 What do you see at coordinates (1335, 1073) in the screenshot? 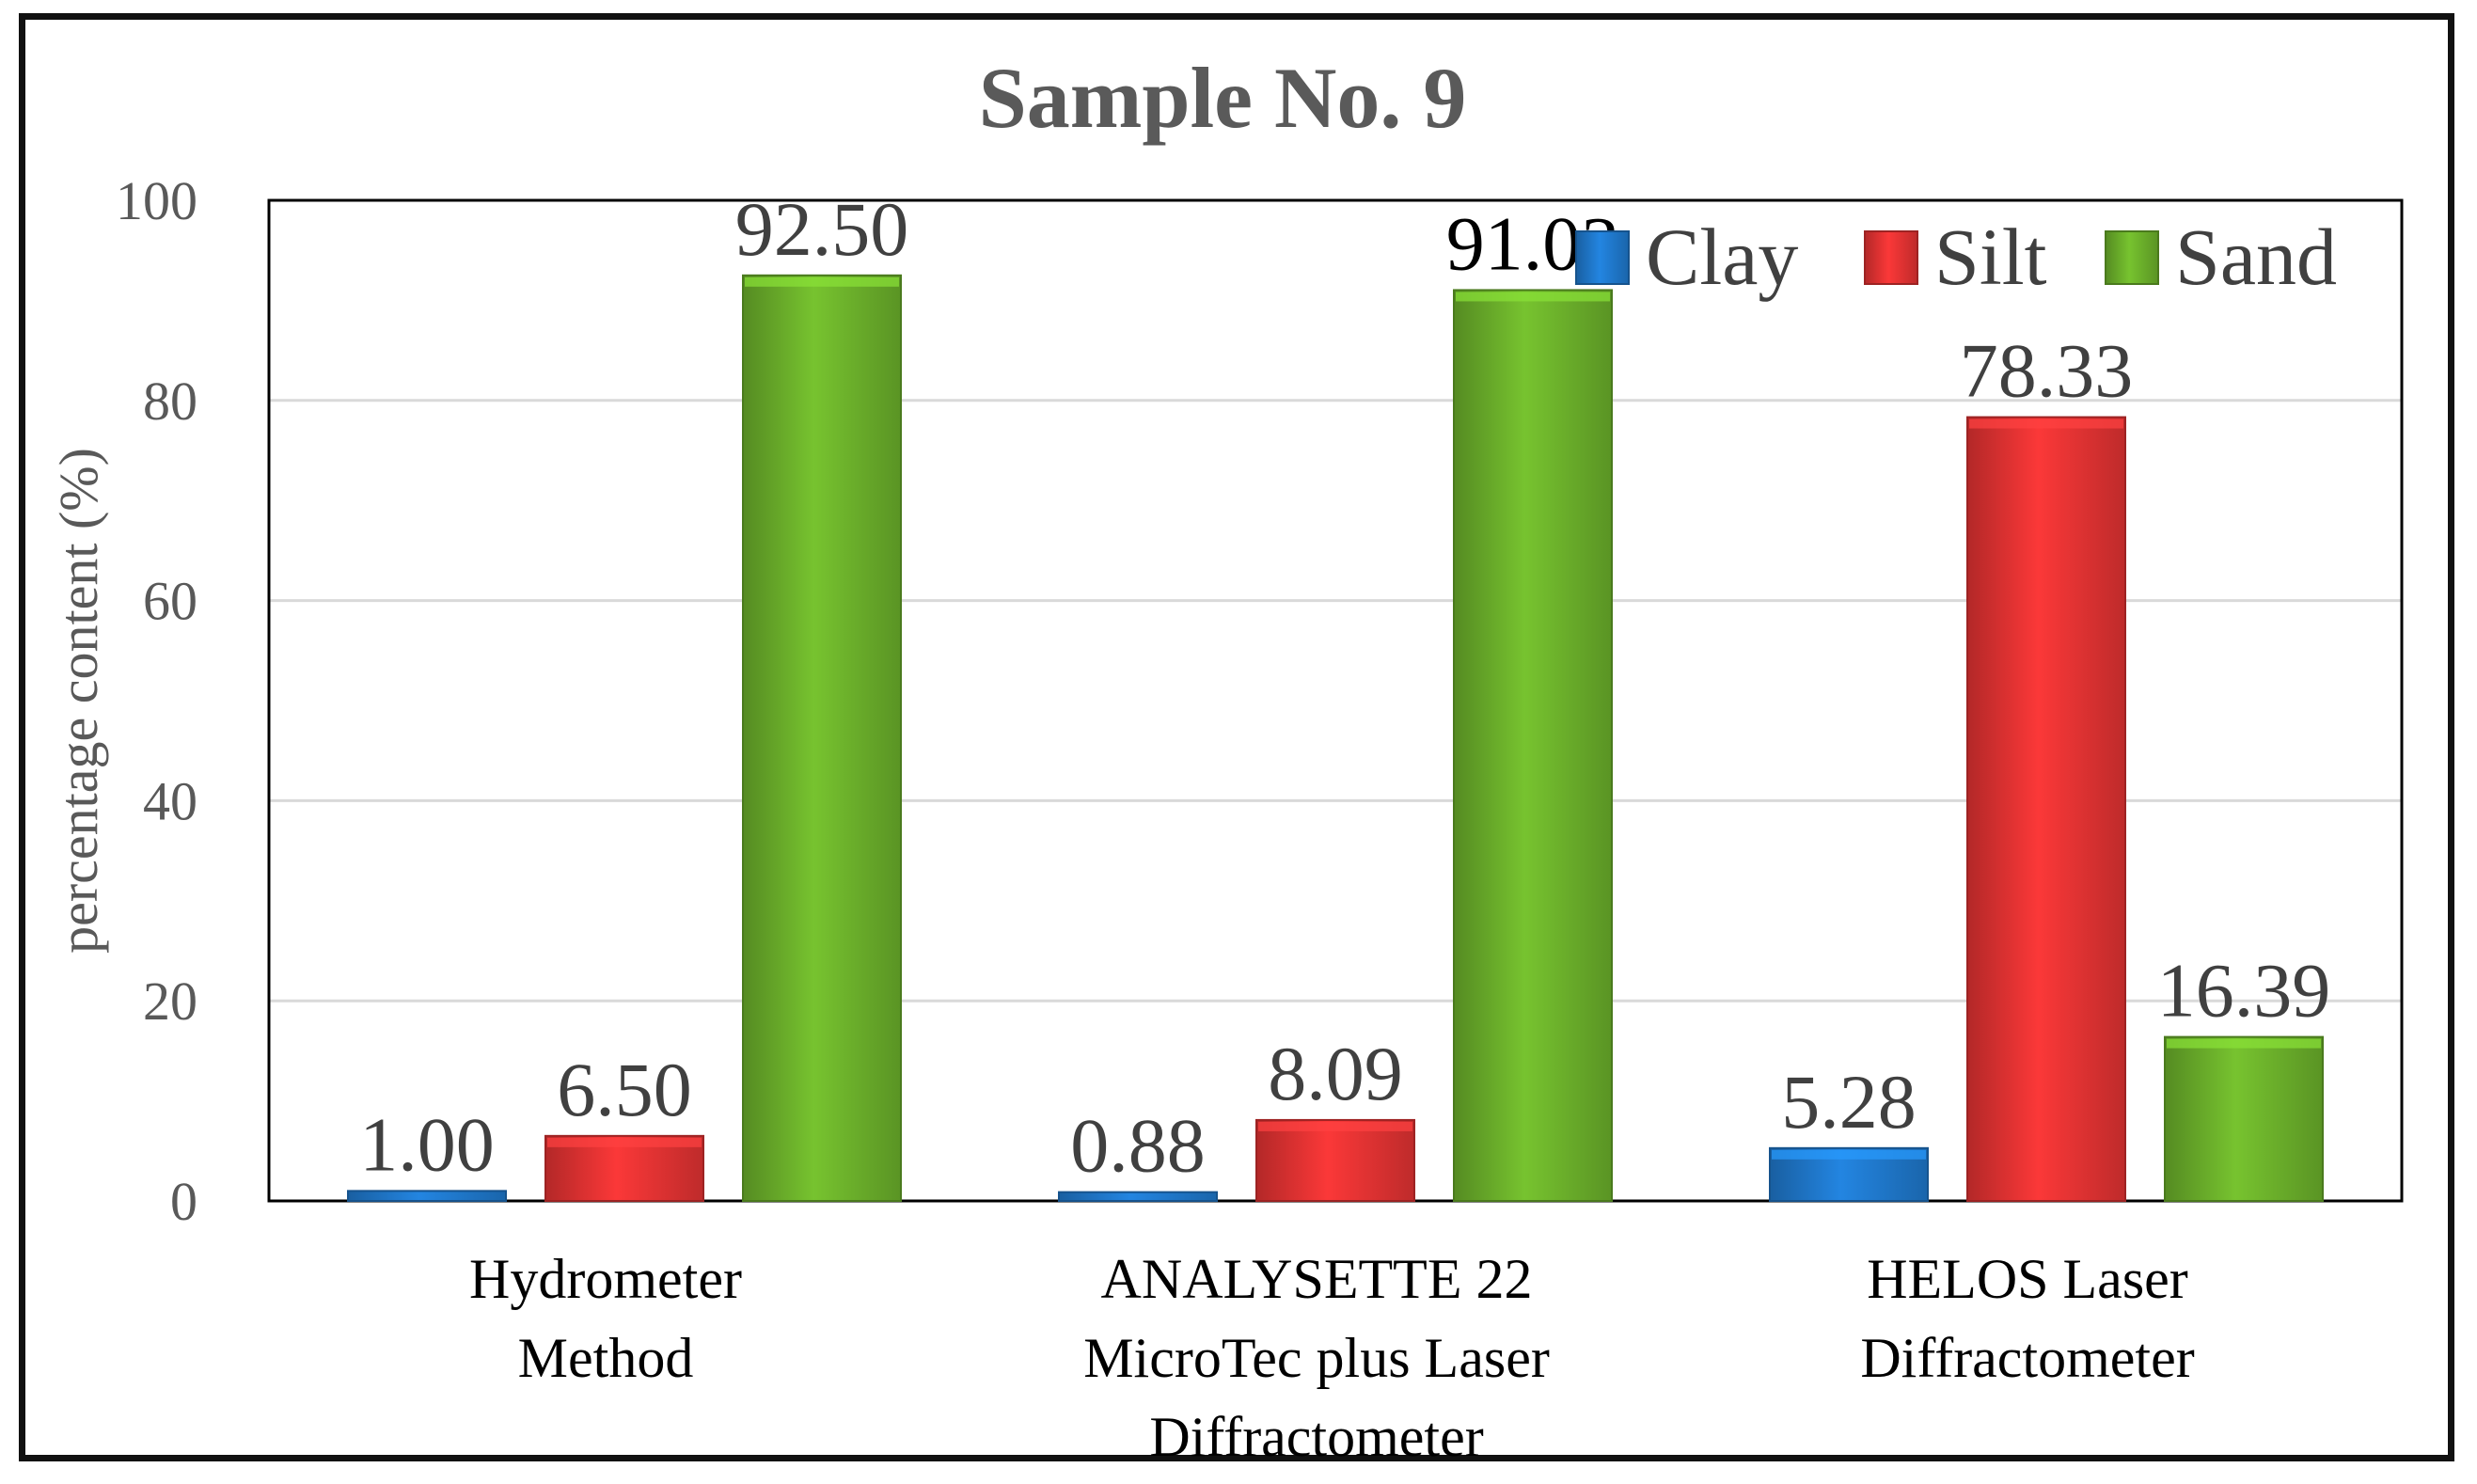
I see `data-label-silt: 8.09` at bounding box center [1335, 1073].